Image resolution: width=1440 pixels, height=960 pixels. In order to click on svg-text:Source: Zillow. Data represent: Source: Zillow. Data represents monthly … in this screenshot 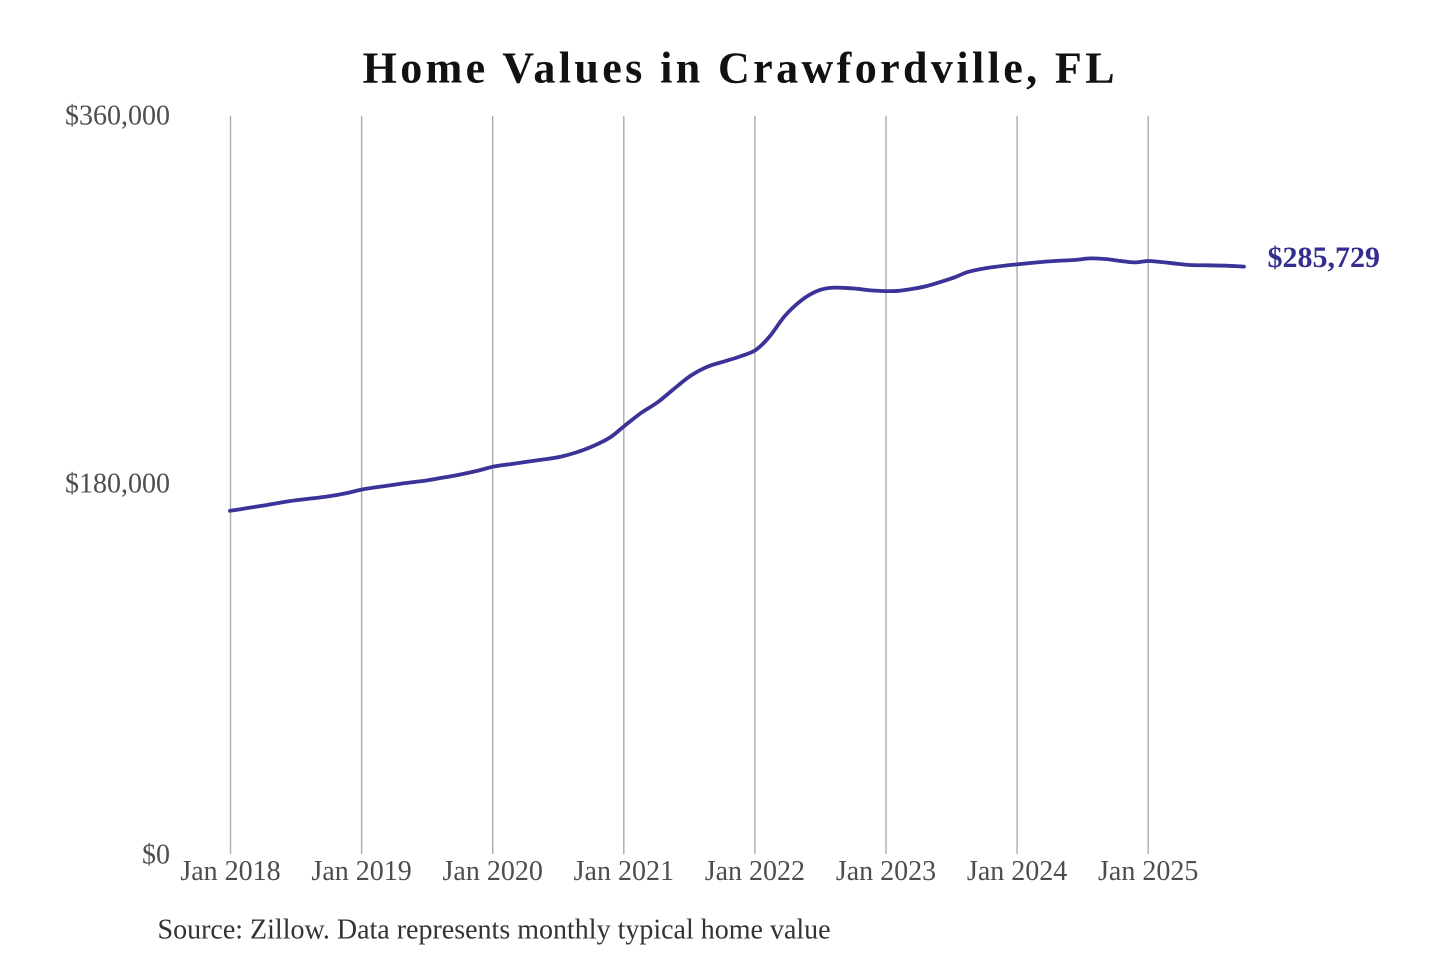, I will do `click(494, 929)`.